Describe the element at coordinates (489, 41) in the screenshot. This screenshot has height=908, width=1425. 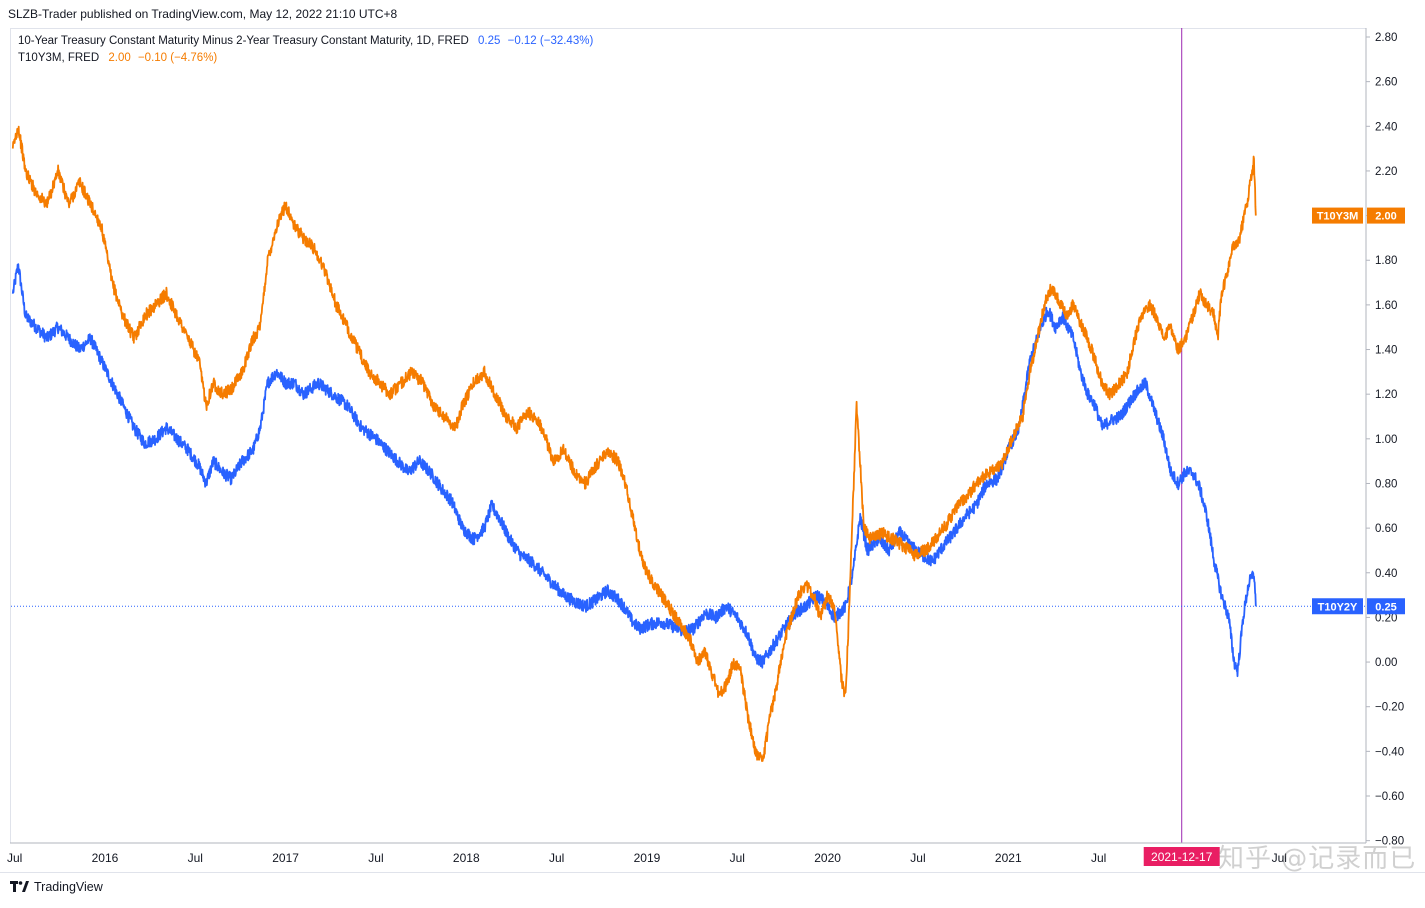
I see `legend-1-value: 0.25` at that location.